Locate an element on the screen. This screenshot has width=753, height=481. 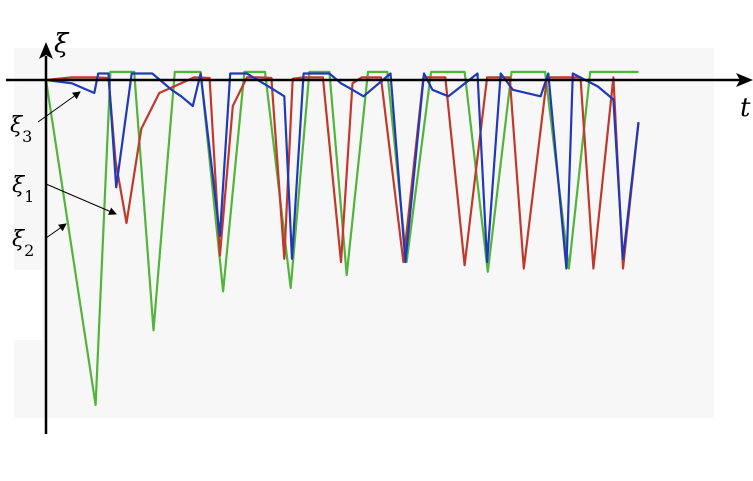
annotations: ξ3 ξ1 ξ2 is located at coordinates (63, 175).